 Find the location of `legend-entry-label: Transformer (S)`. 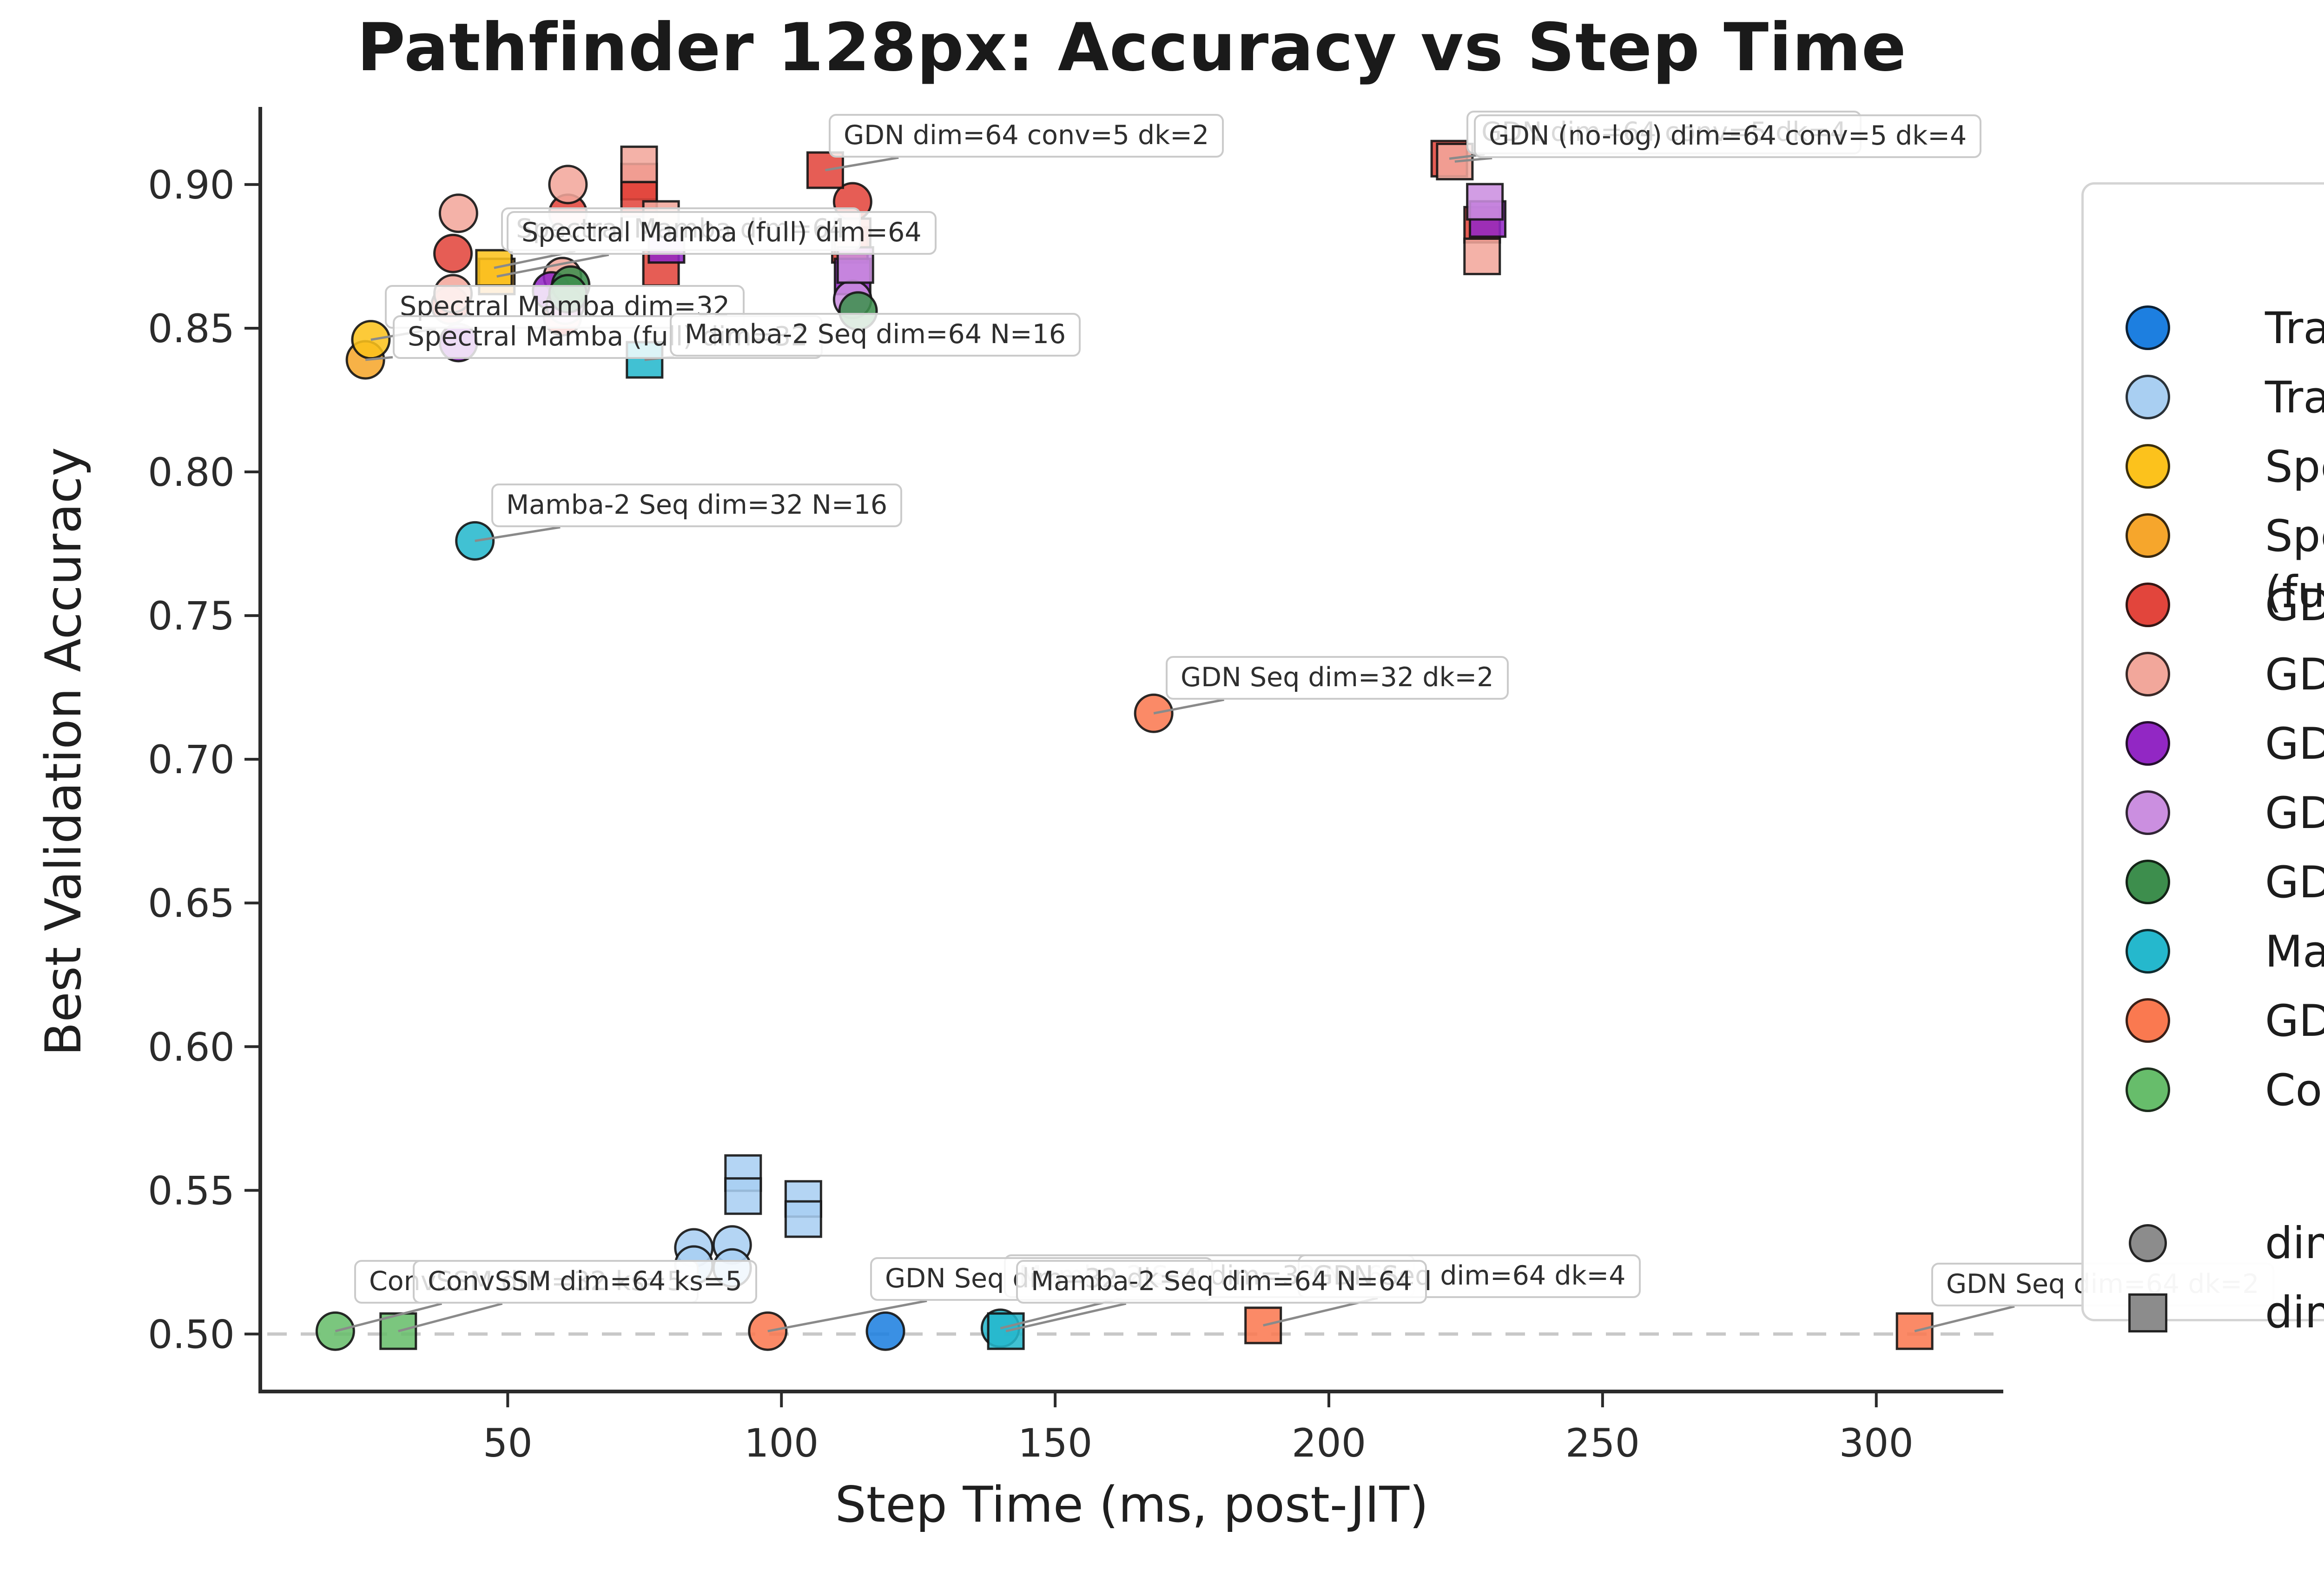

legend-entry-label: Transformer (S) is located at coordinates (2294, 397).